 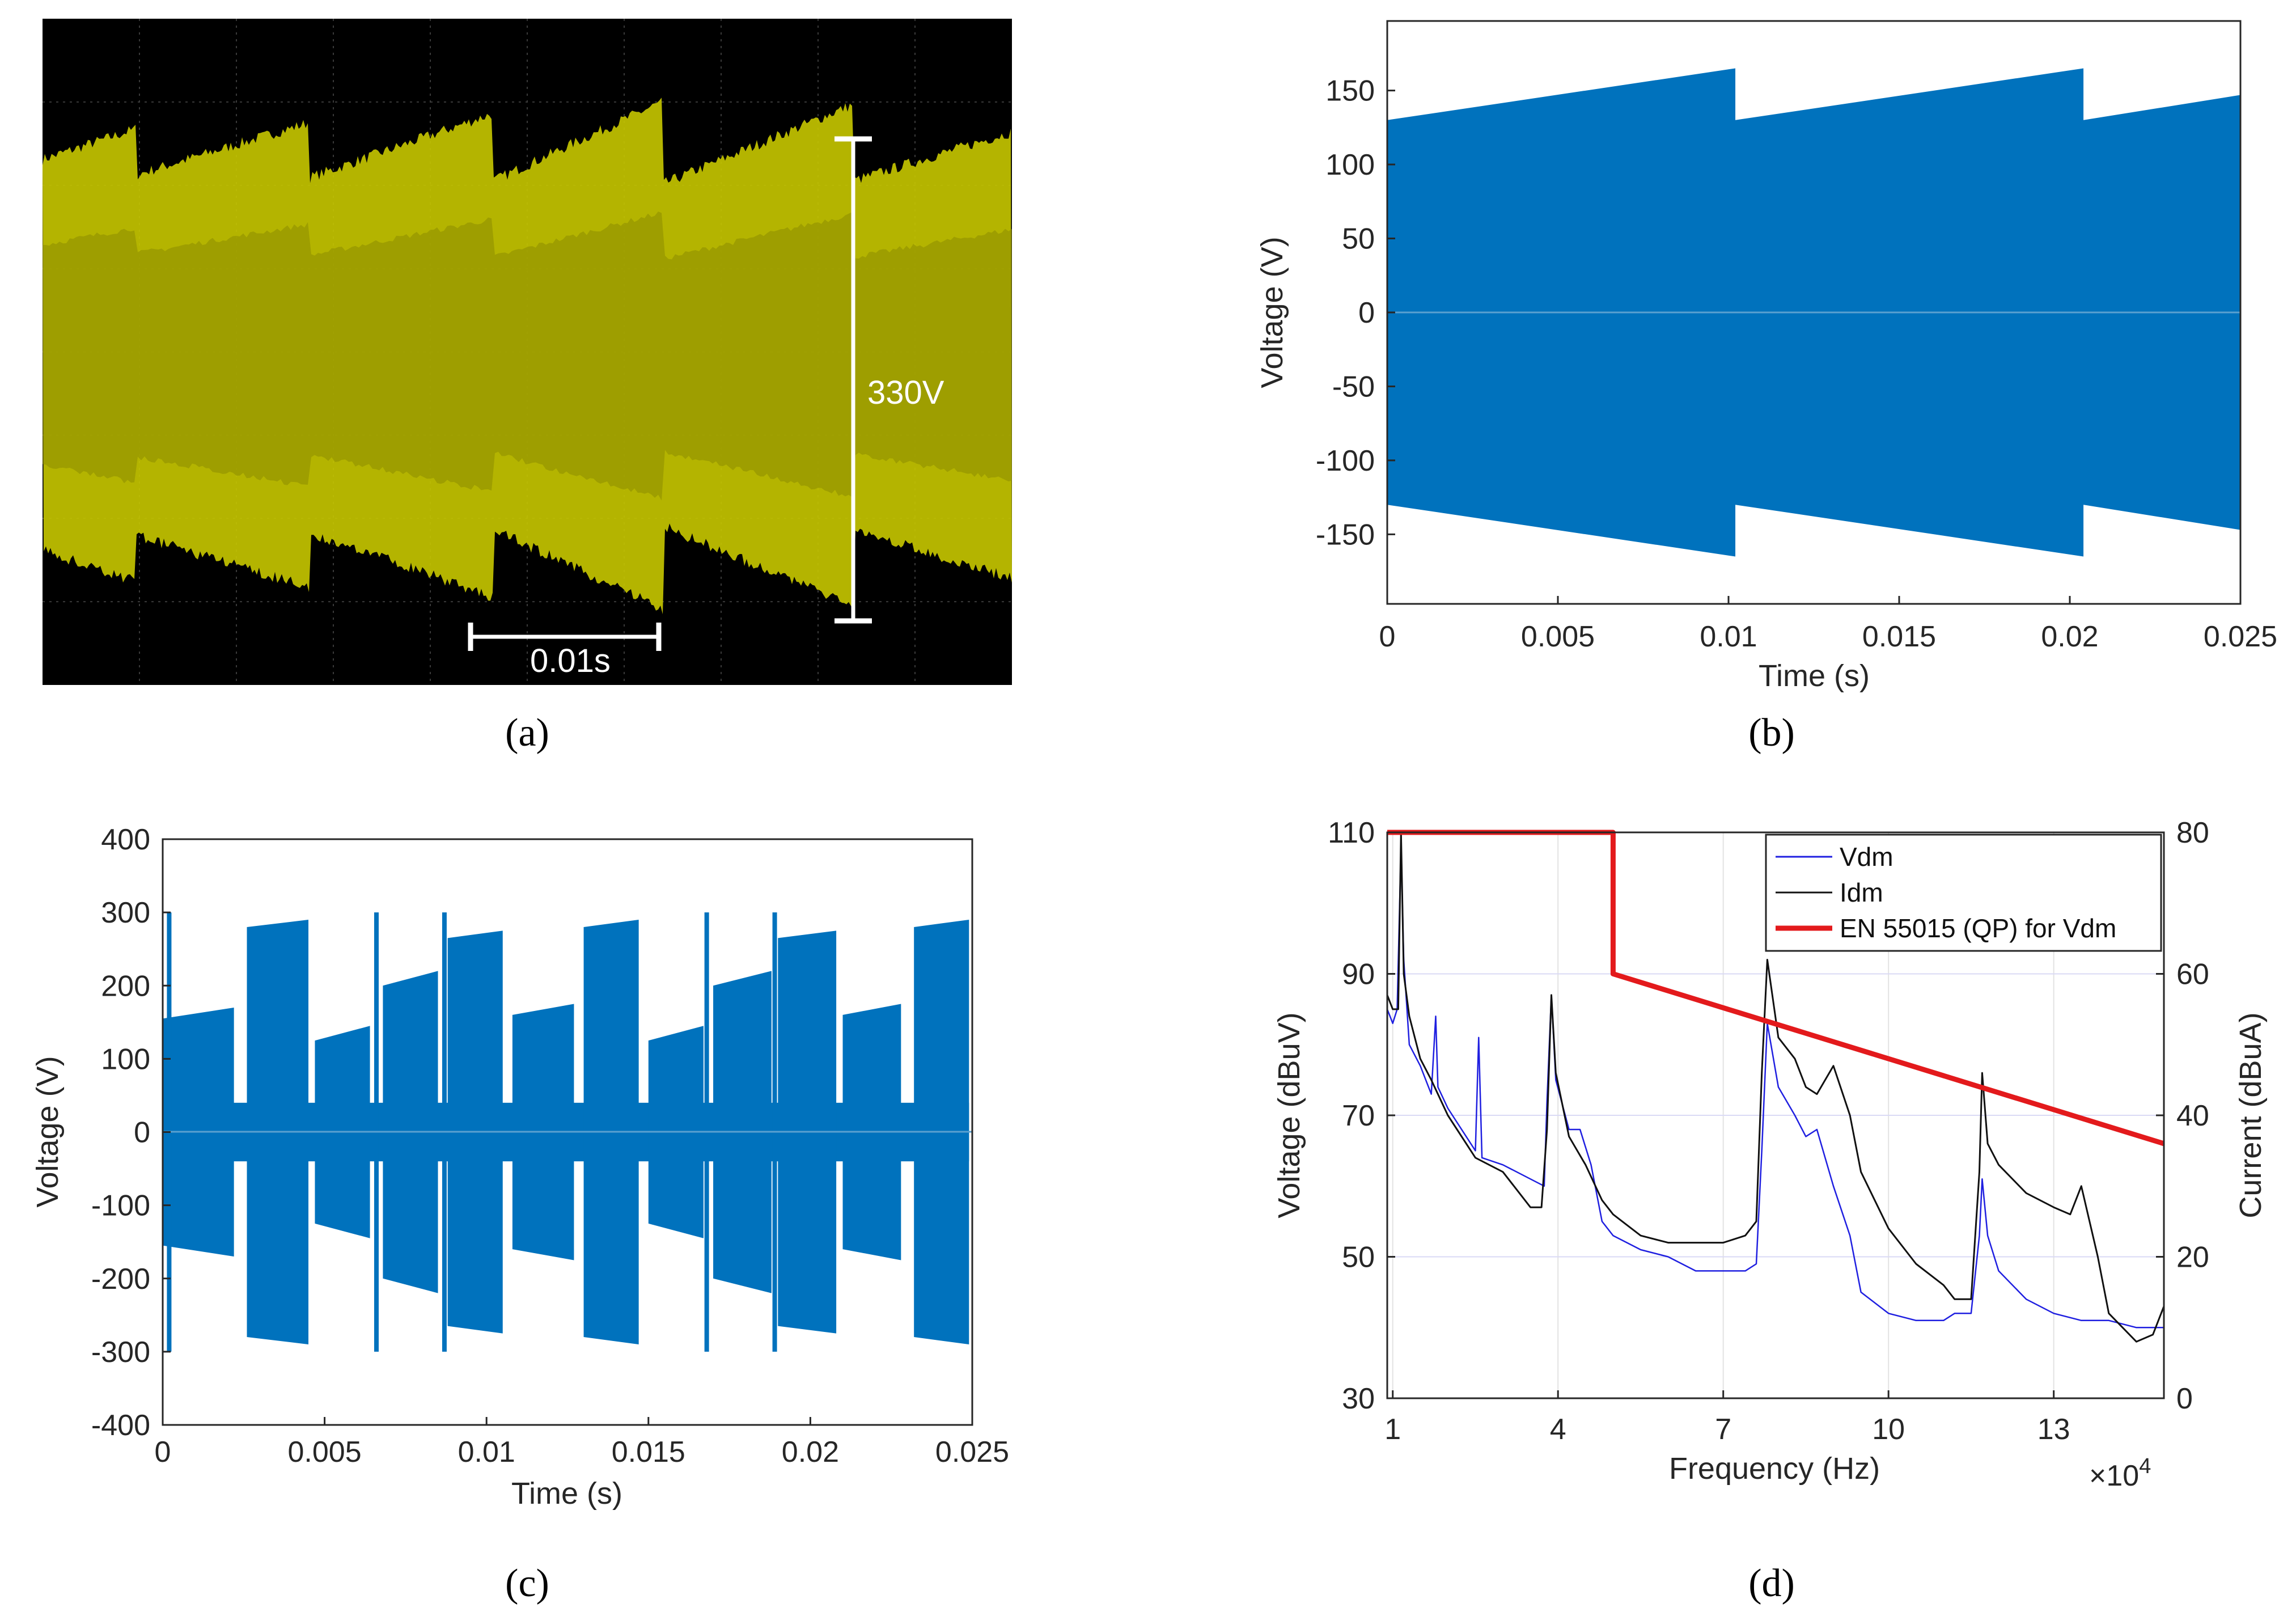 What do you see at coordinates (1558, 636) in the screenshot?
I see `x-tick-label-b: 0.005` at bounding box center [1558, 636].